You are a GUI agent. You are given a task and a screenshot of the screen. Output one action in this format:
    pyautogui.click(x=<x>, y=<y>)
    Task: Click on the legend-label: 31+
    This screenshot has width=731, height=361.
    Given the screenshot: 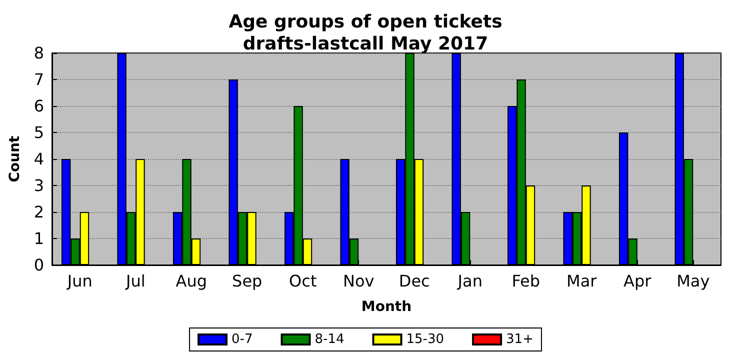 What is the action you would take?
    pyautogui.click(x=520, y=339)
    